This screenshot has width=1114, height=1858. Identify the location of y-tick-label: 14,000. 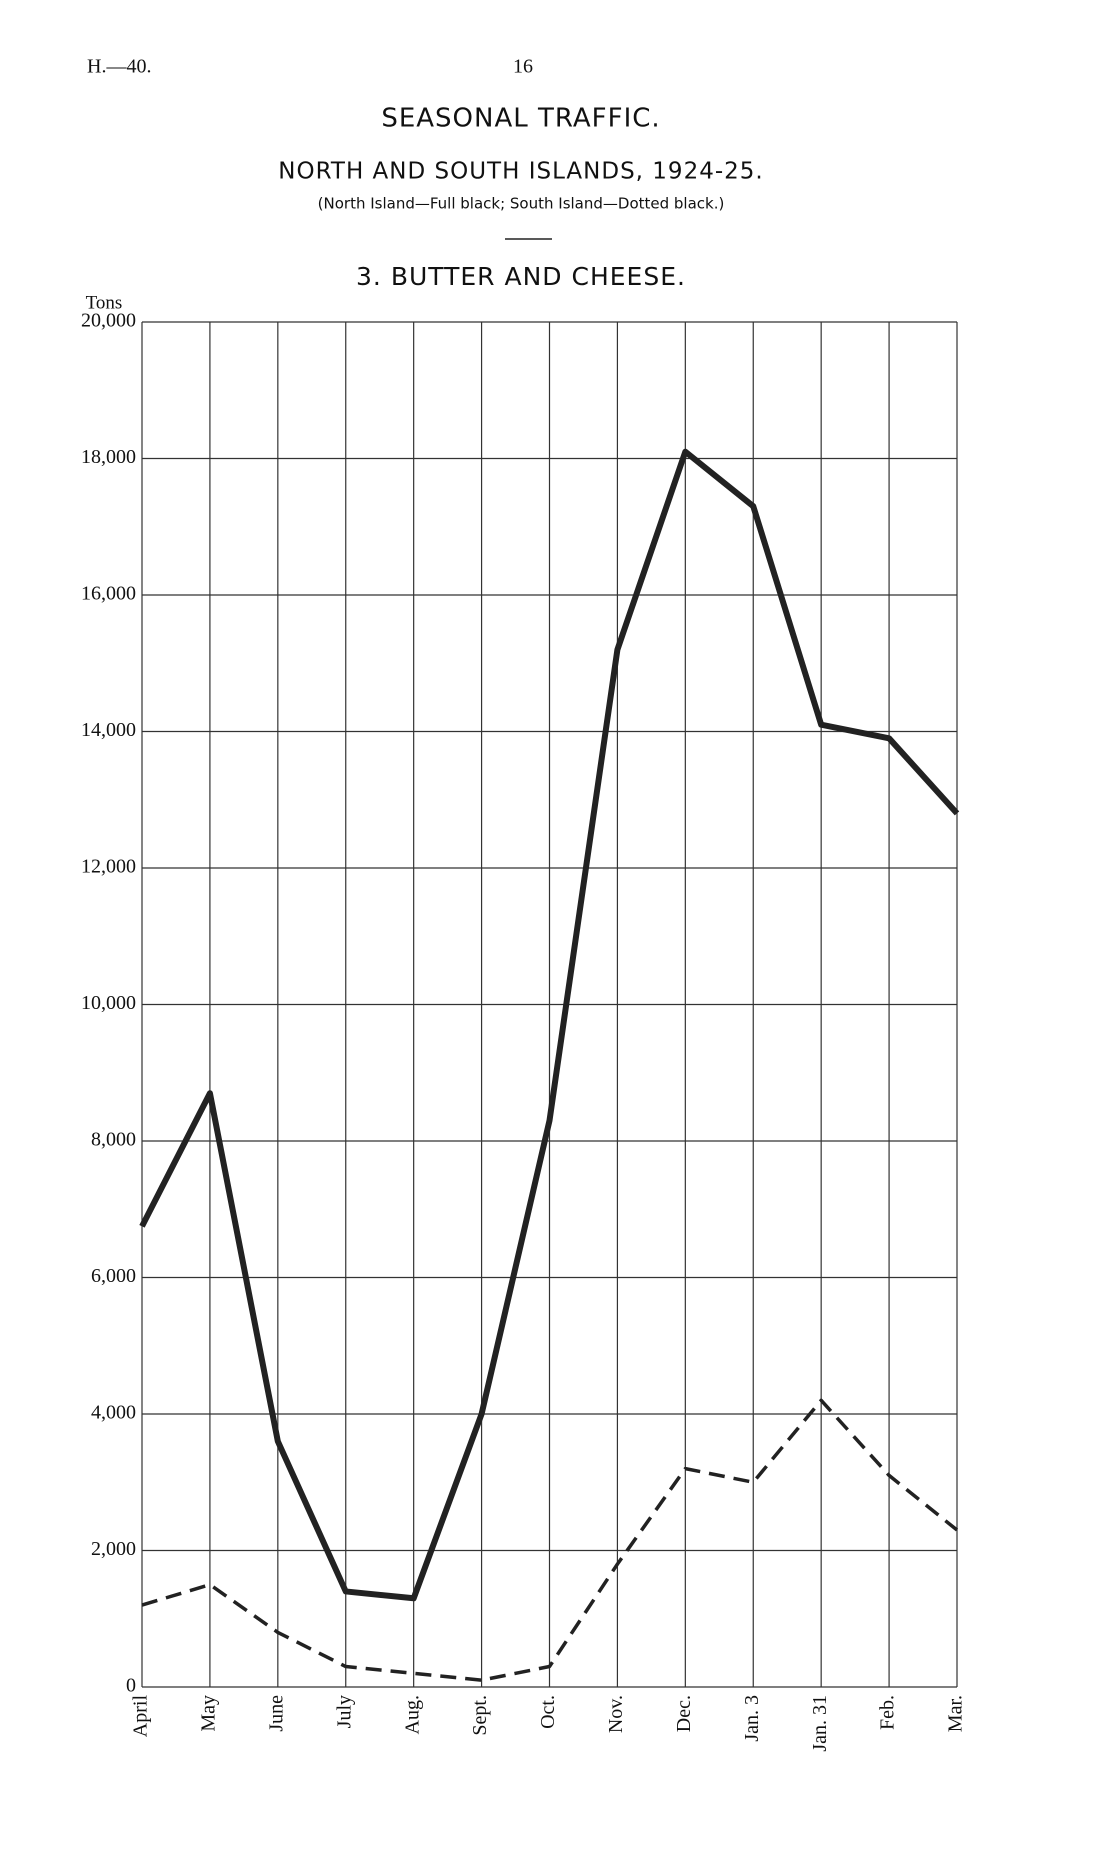
(108, 730).